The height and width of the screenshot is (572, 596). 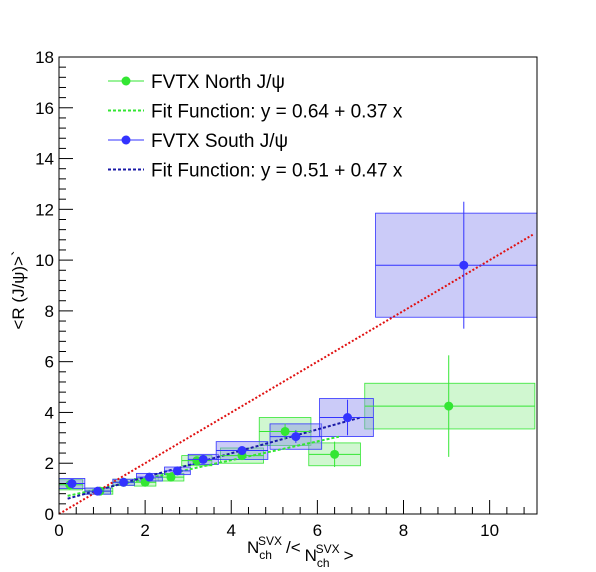 What do you see at coordinates (44, 159) in the screenshot?
I see `y-tick-label: 14` at bounding box center [44, 159].